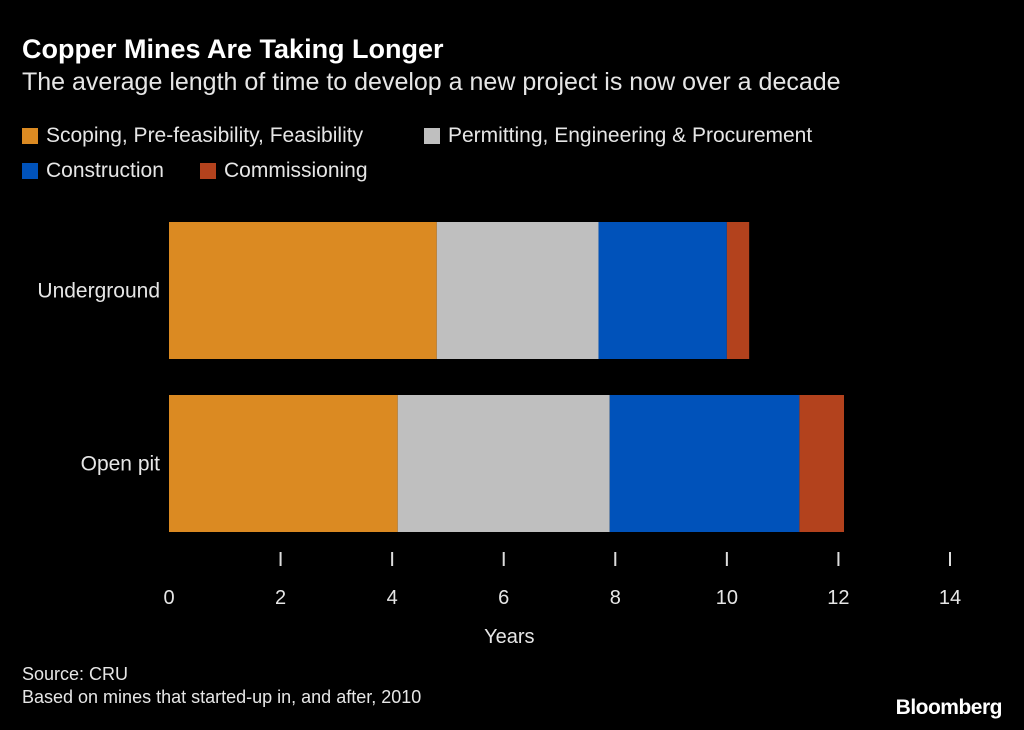  What do you see at coordinates (98, 291) in the screenshot?
I see `category-label: Underground` at bounding box center [98, 291].